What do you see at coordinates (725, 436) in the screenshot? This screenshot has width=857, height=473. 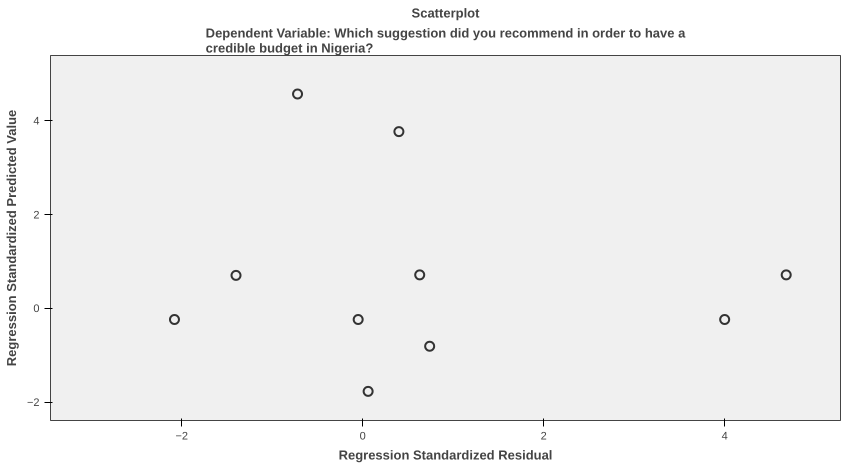 I see `x-tick-label: 4` at bounding box center [725, 436].